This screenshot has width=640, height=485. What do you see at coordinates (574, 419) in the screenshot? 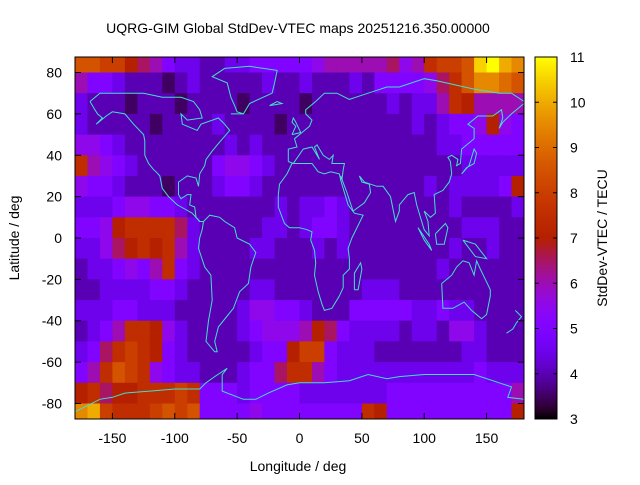
I see `colorbar-tick-label: 3` at bounding box center [574, 419].